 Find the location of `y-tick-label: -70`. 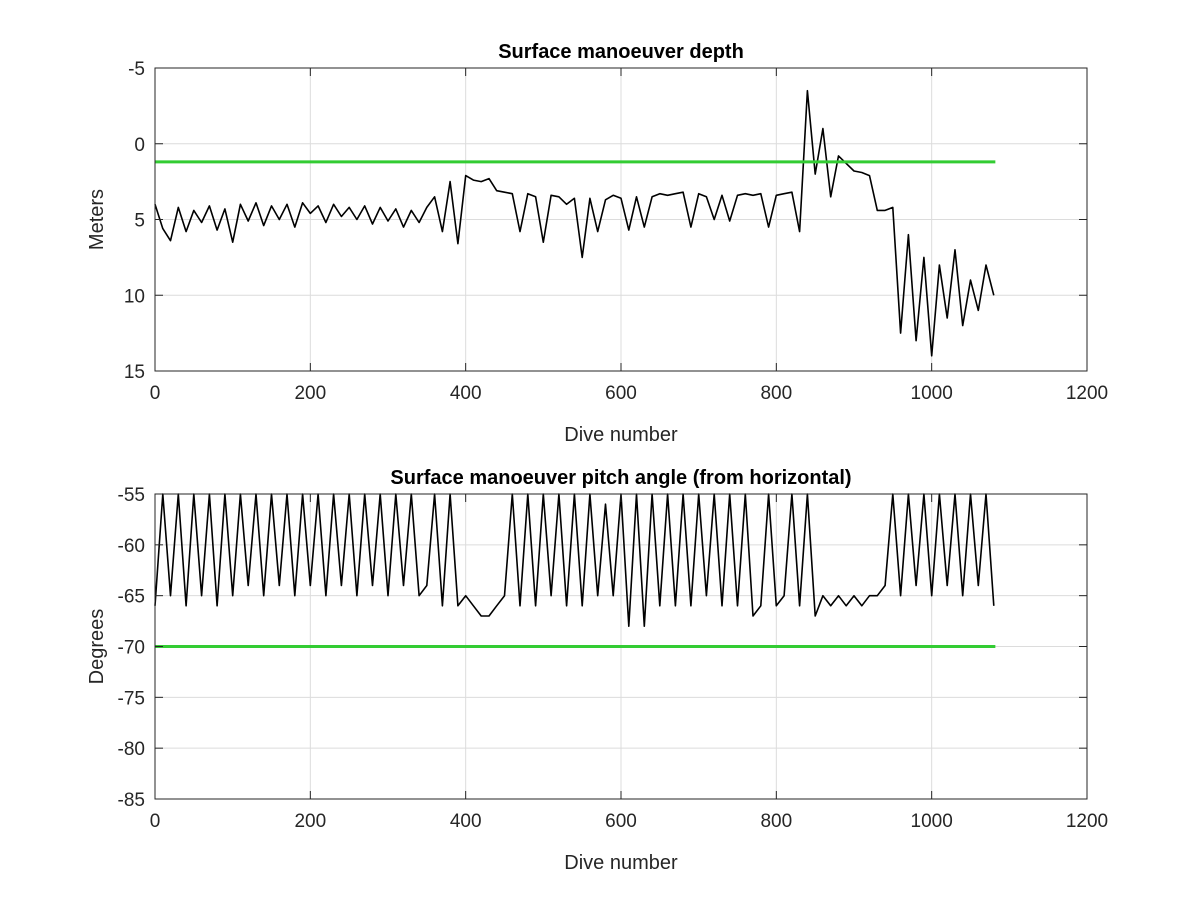

y-tick-label: -70 is located at coordinates (131, 648).